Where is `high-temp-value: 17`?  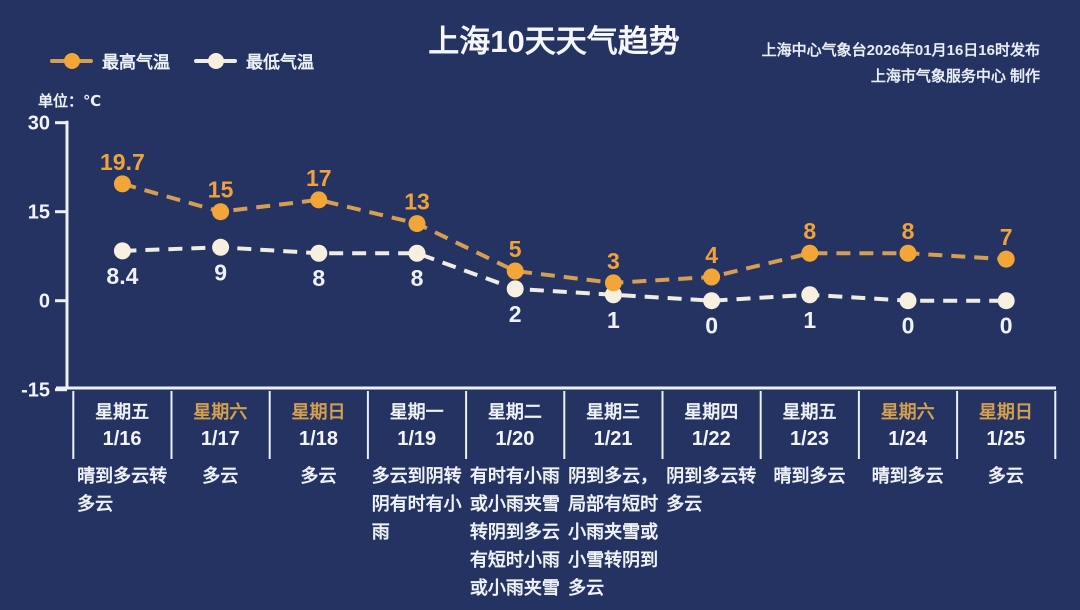 high-temp-value: 17 is located at coordinates (319, 178).